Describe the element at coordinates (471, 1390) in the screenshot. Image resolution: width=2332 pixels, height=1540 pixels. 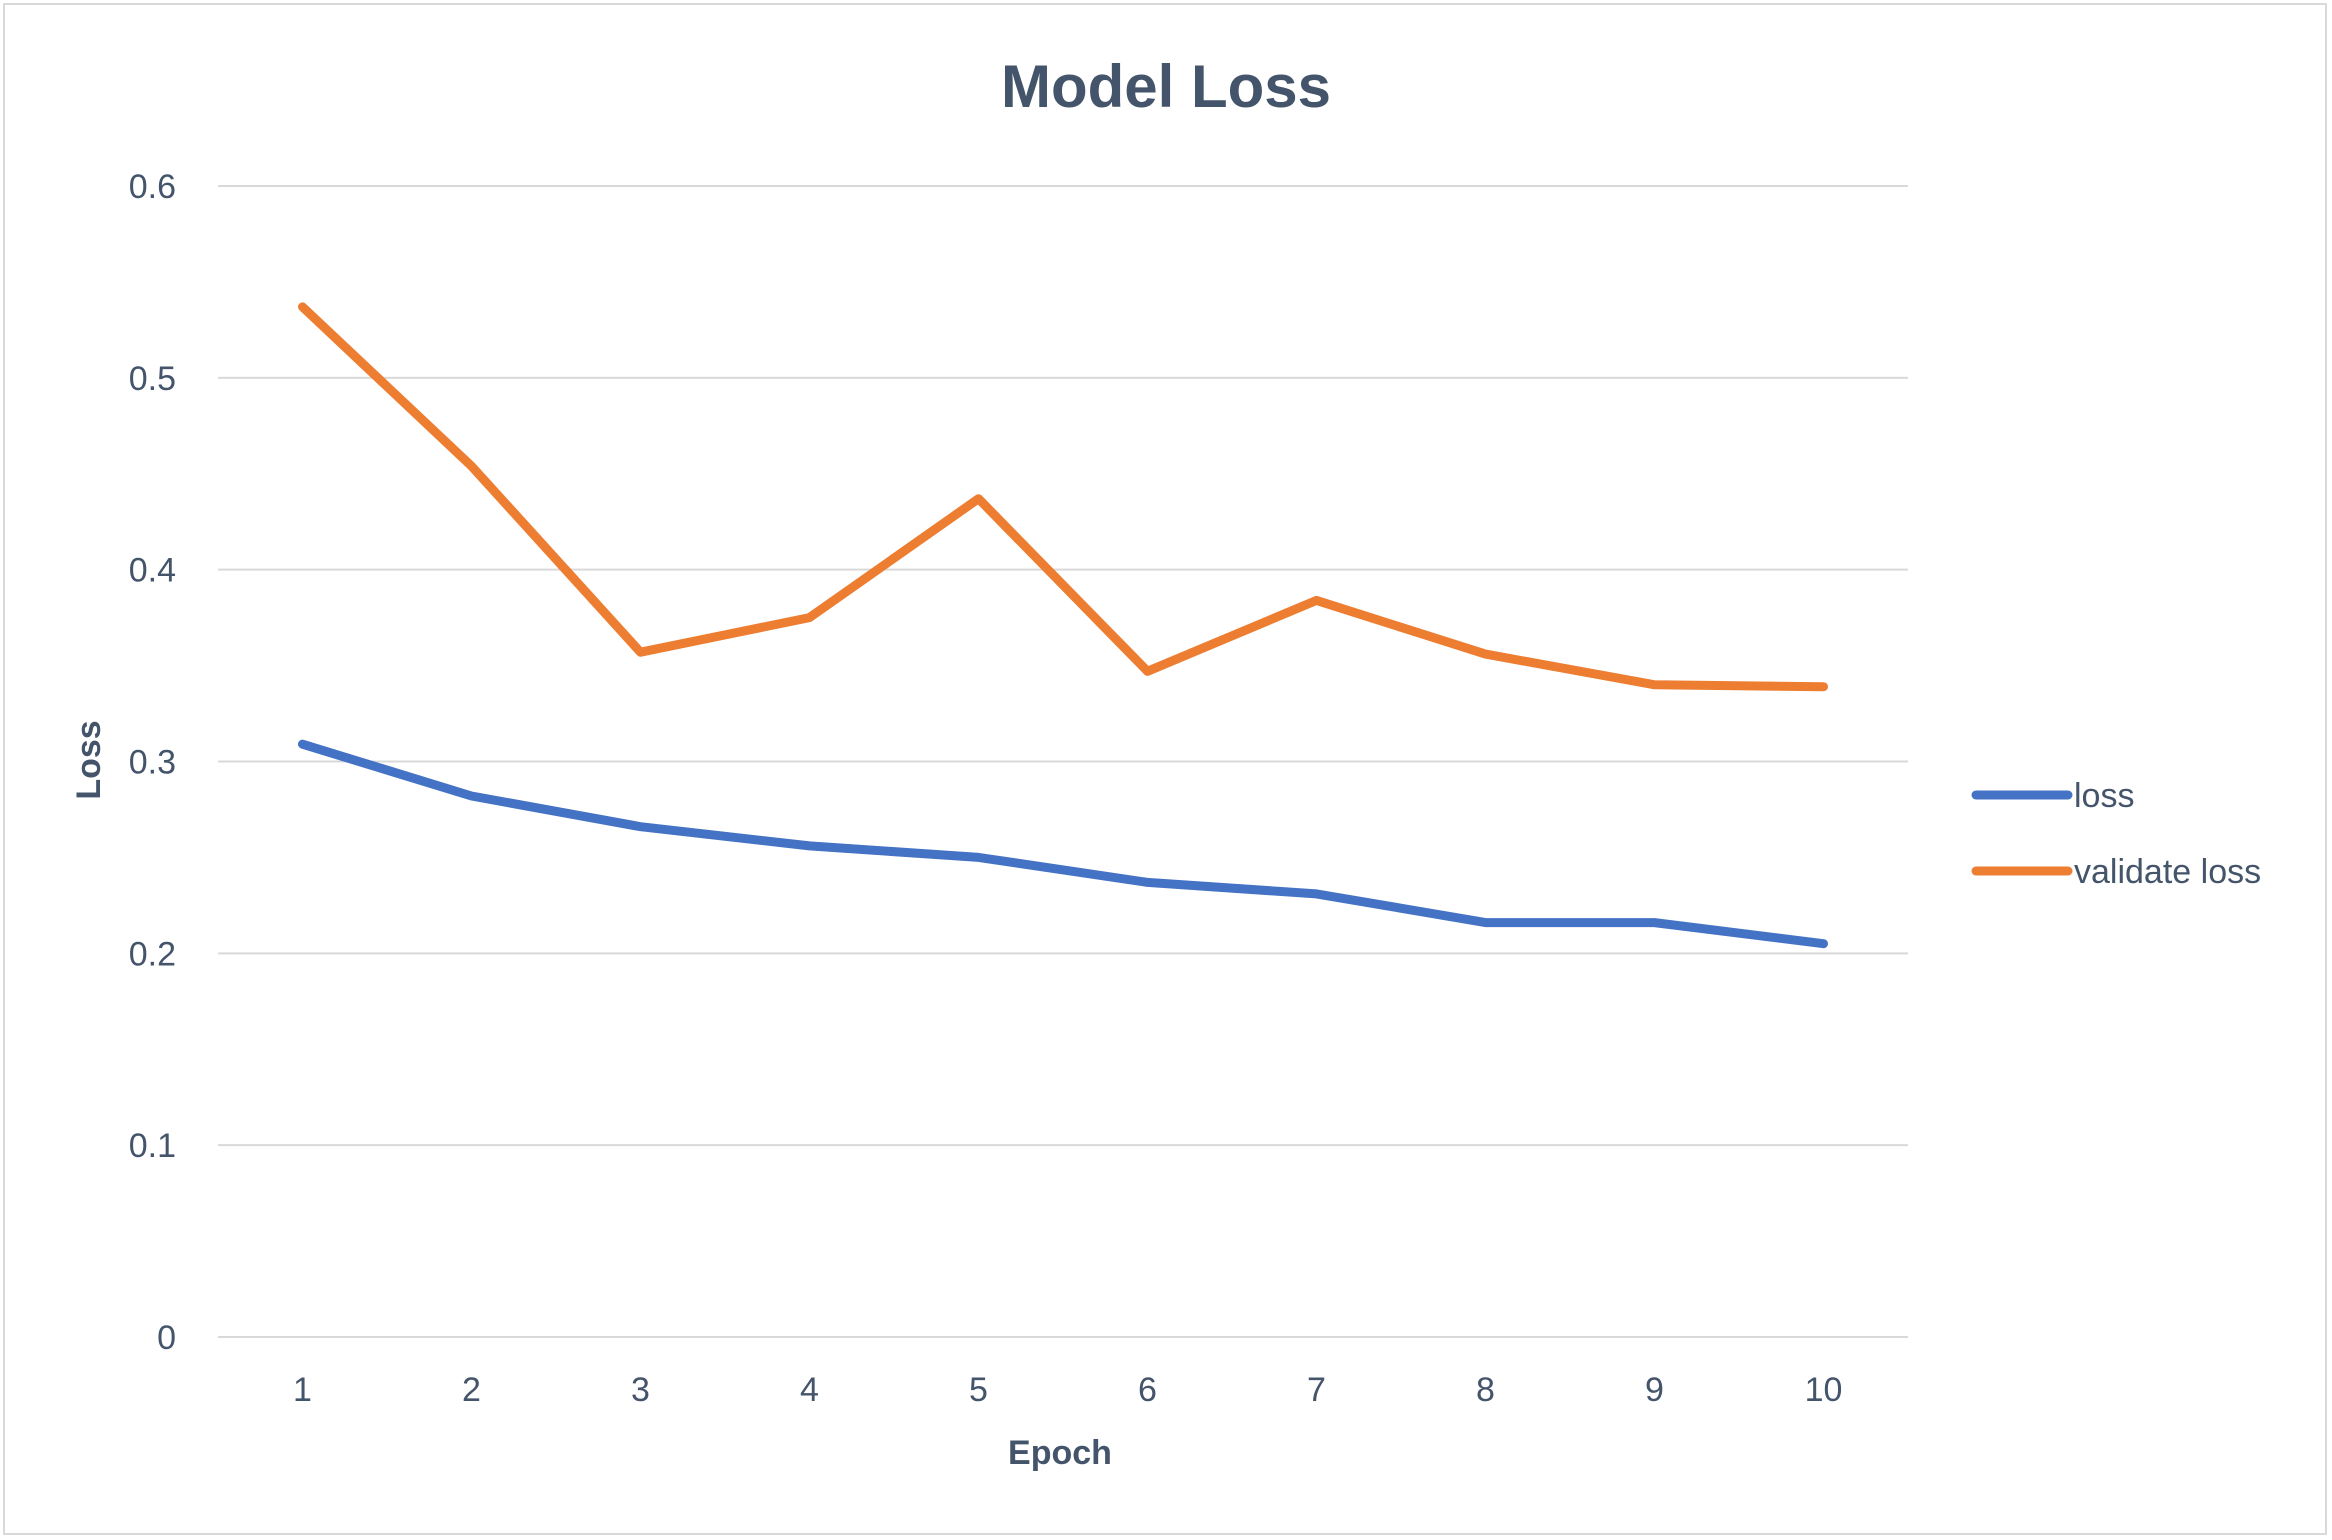
I see `x-tick-label: 2` at that location.